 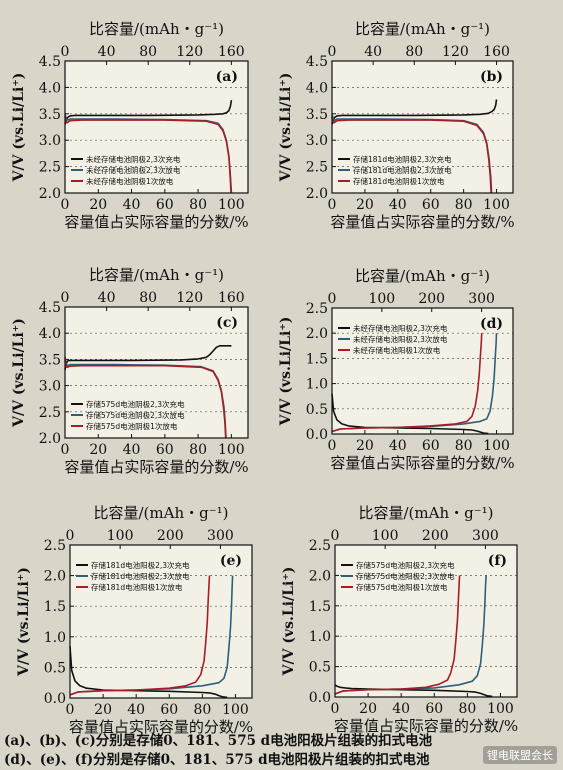 What do you see at coordinates (286, 372) in the screenshot?
I see `panel-d-ylabel: V/V (vs.Li/Li⁺)` at bounding box center [286, 372].